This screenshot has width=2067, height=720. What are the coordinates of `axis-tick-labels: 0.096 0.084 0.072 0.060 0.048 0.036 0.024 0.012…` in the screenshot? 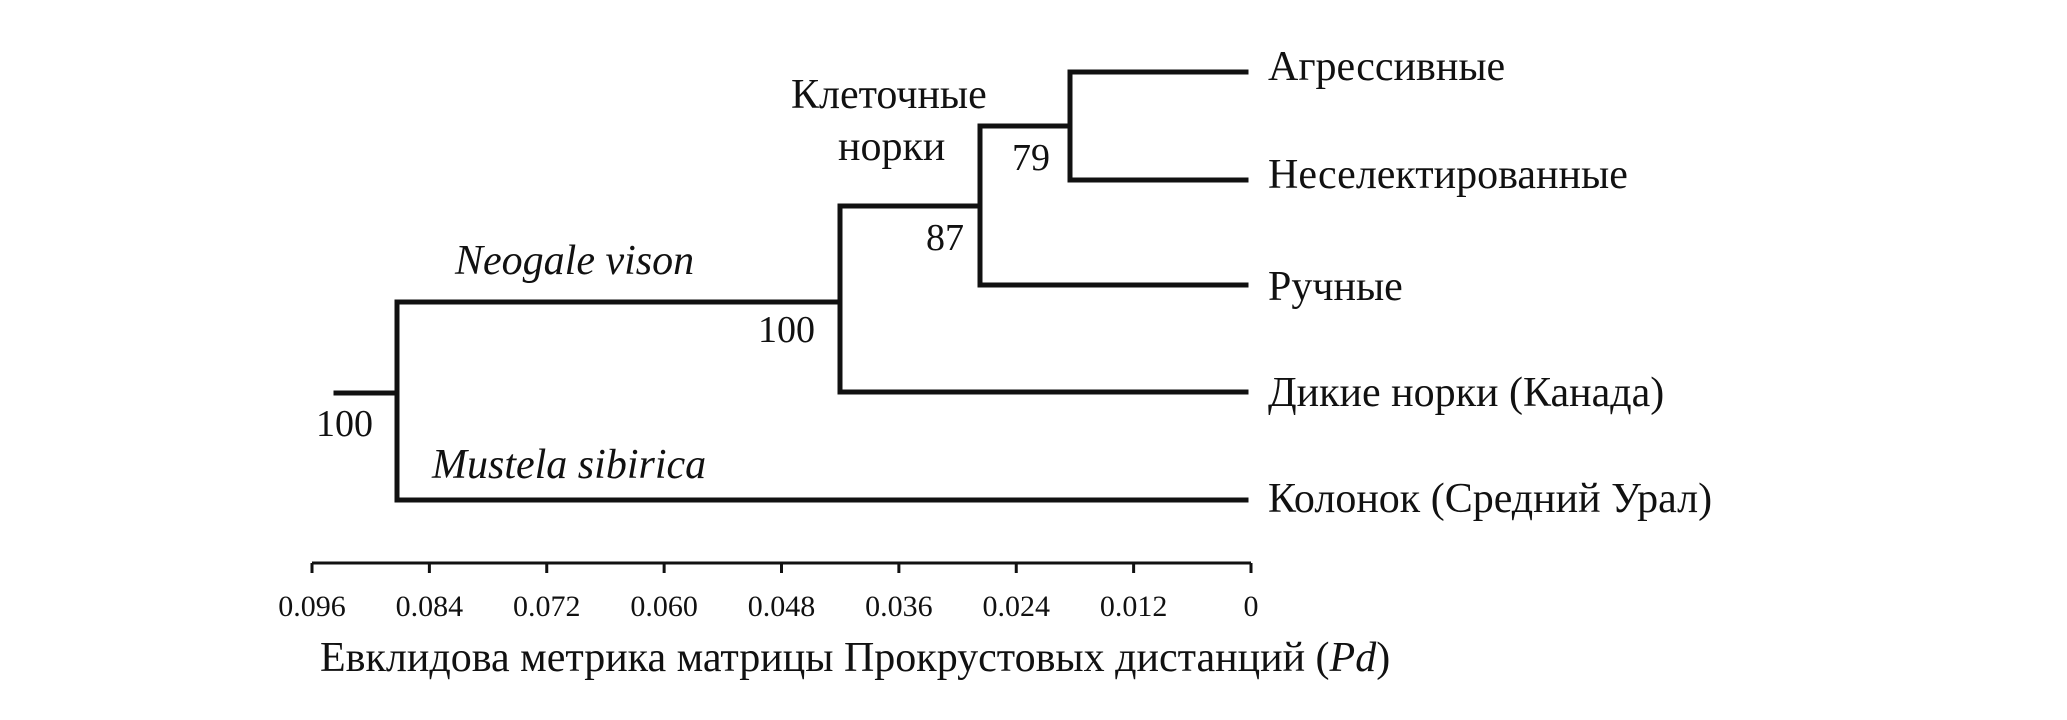 It's located at (768, 606).